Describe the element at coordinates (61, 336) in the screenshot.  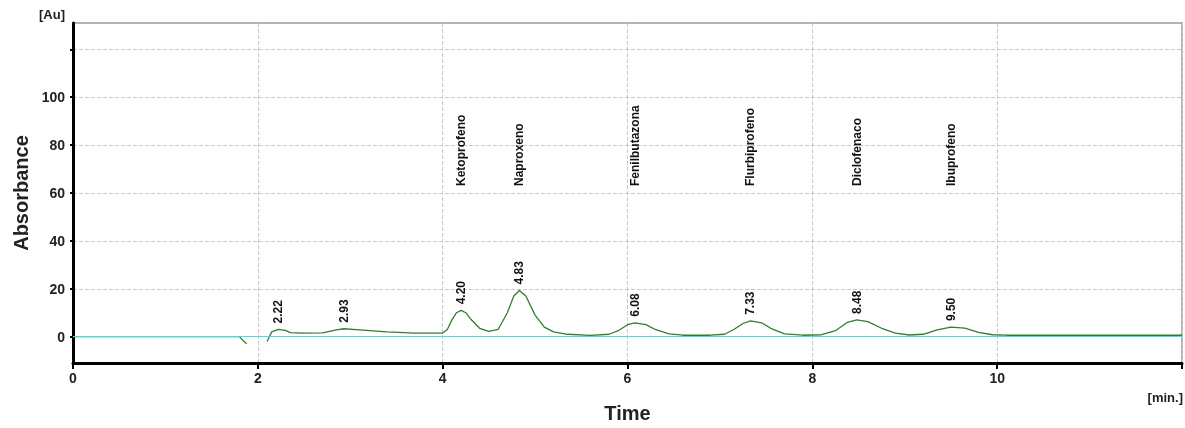
I see `y-tick-label: 0` at that location.